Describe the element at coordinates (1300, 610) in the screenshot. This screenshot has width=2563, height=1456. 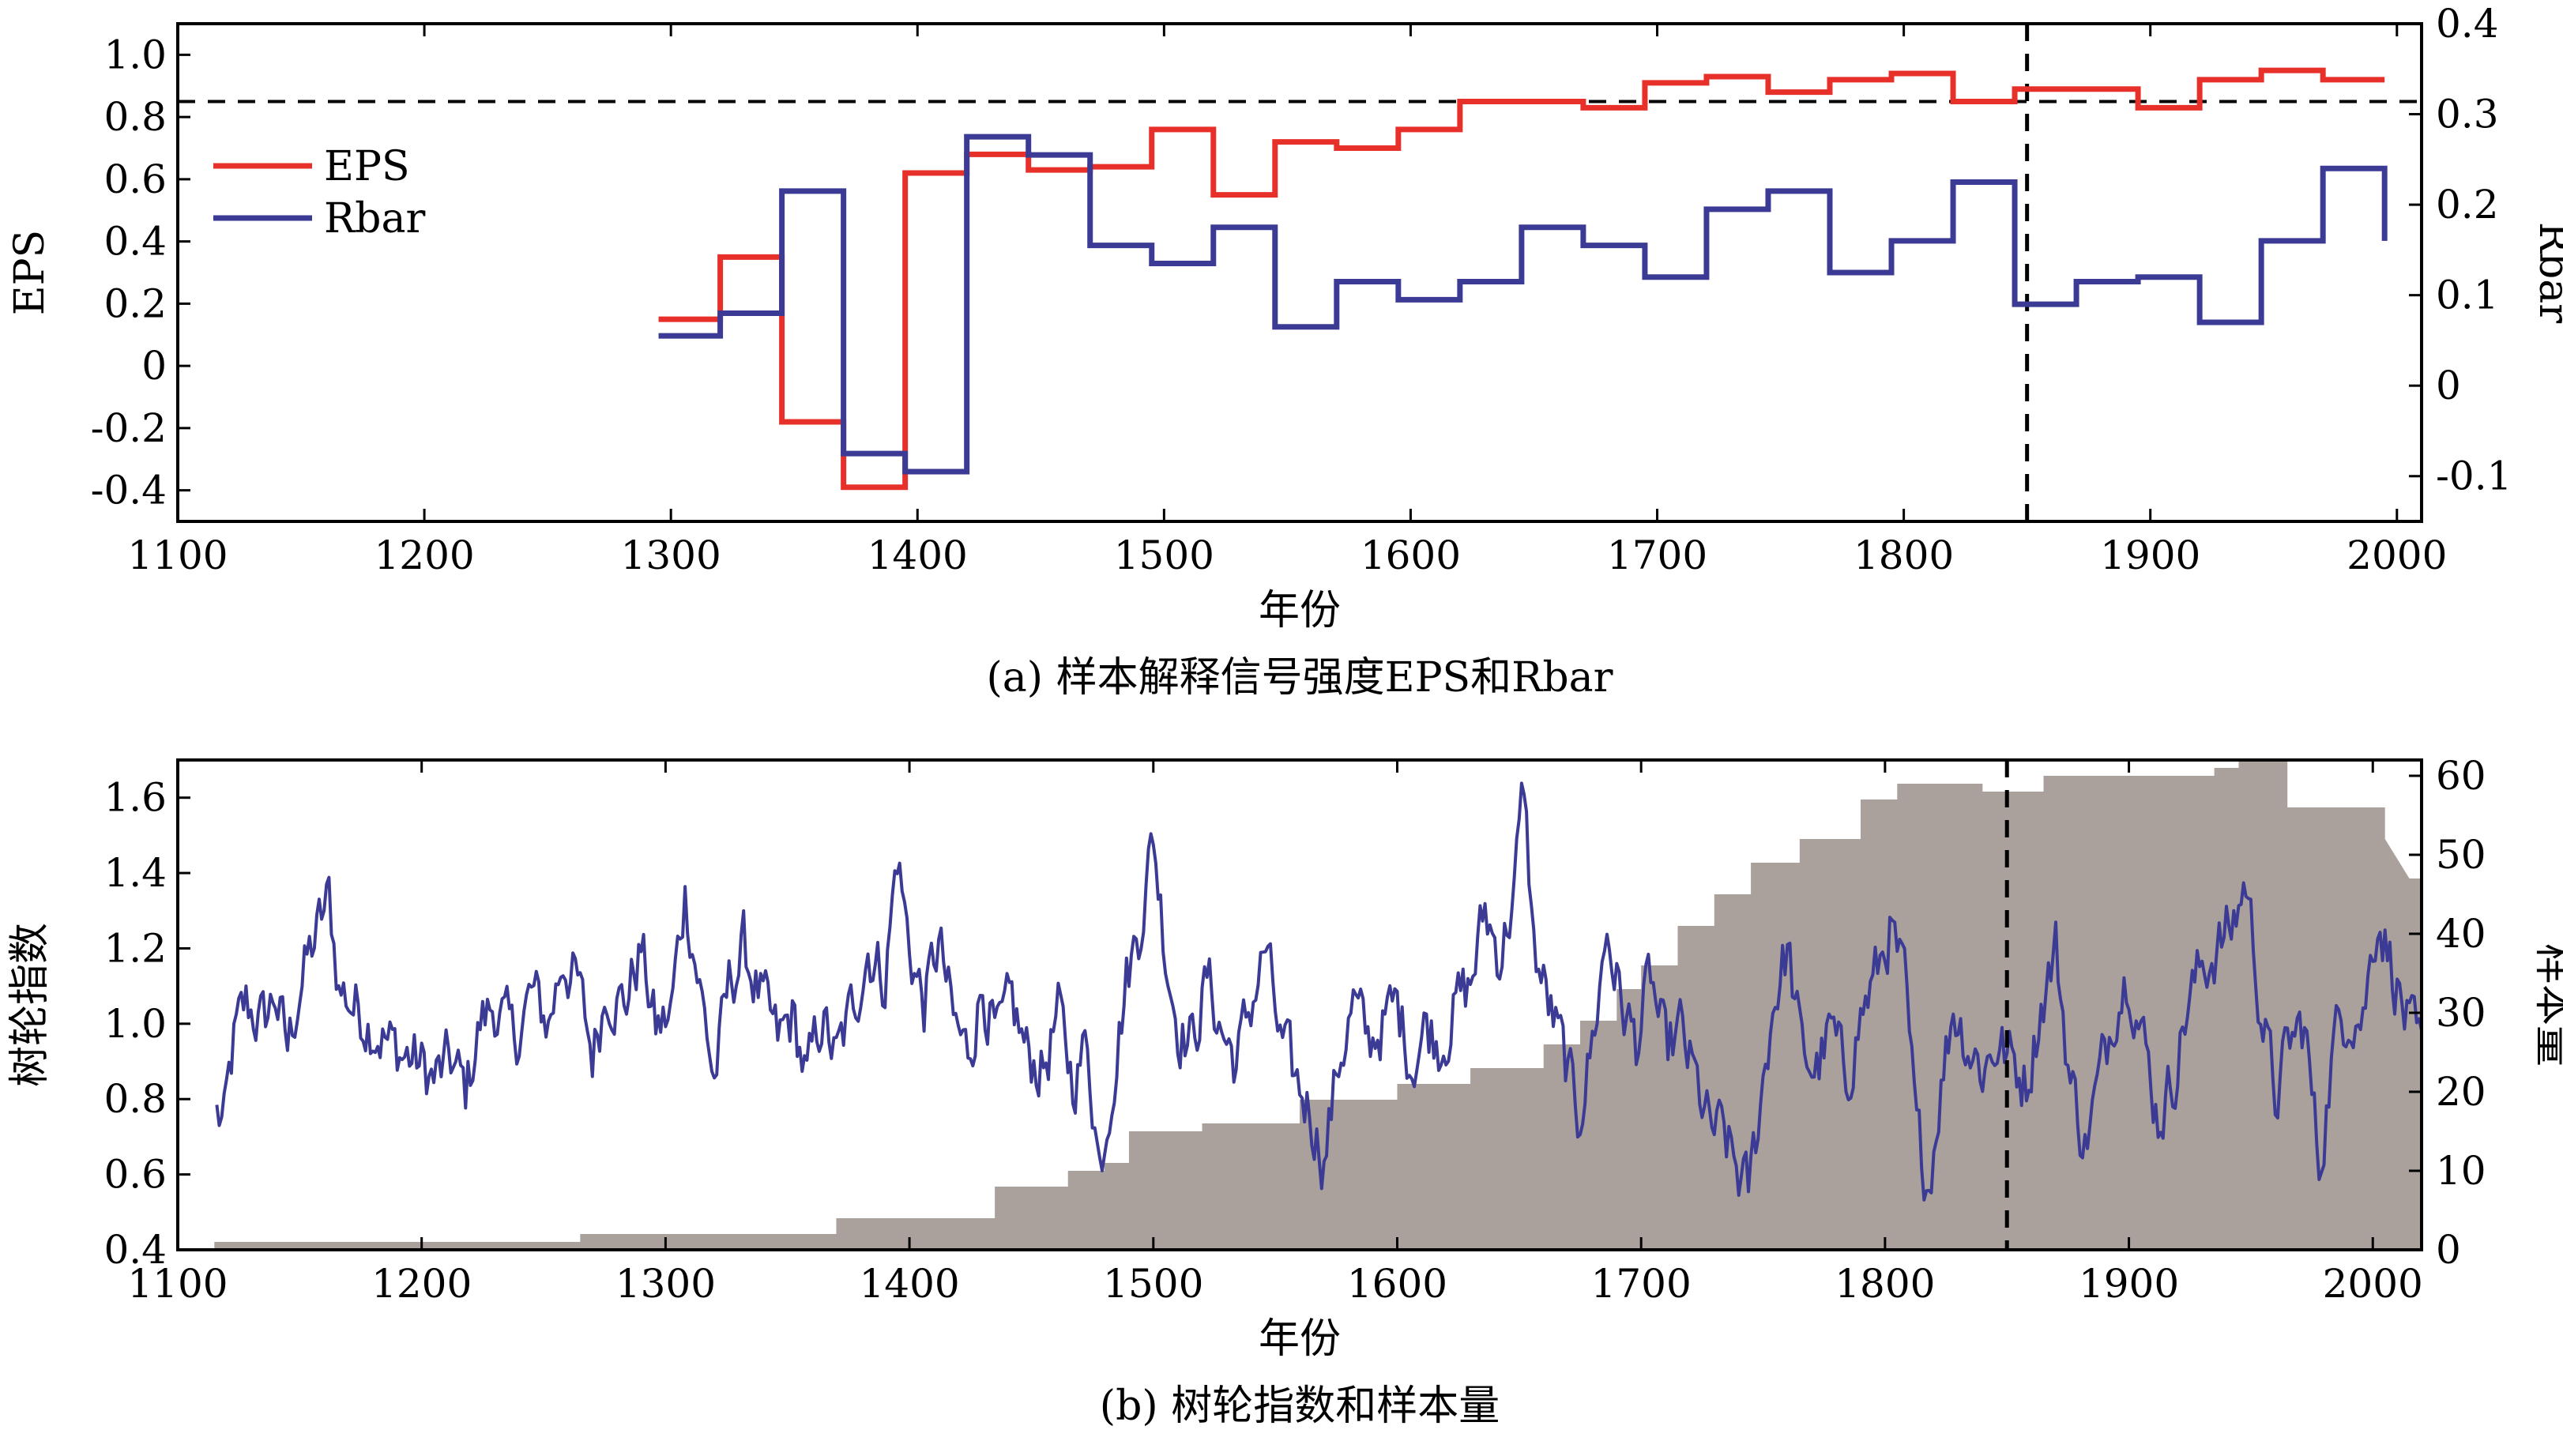
I see `panel-a-x-axis-label: 年份` at that location.